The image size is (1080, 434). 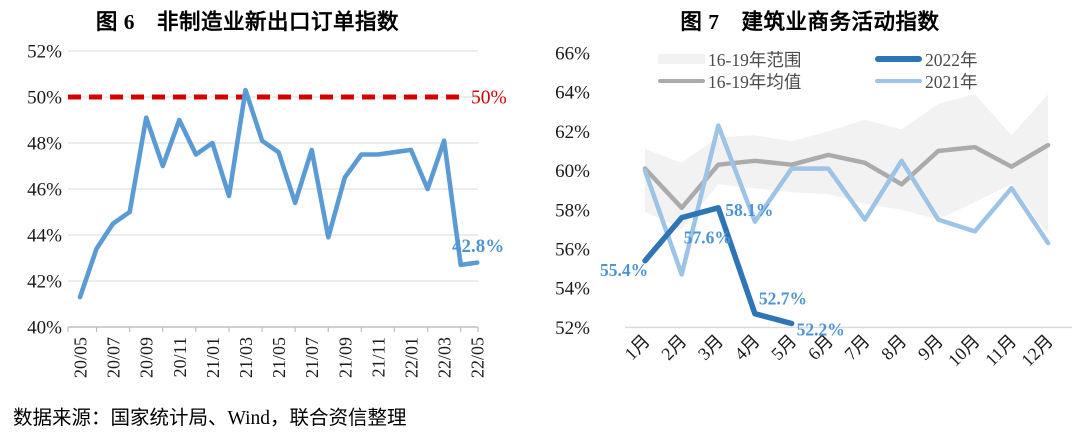 I want to click on y-tick-label: 54%, so click(x=572, y=289).